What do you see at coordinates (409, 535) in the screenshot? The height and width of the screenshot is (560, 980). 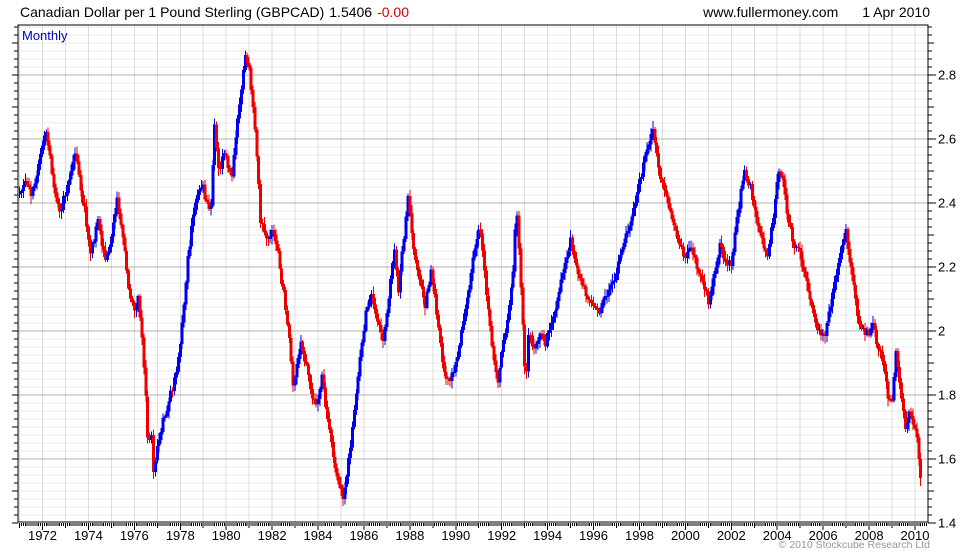 I see `x-axis-label: 1988` at bounding box center [409, 535].